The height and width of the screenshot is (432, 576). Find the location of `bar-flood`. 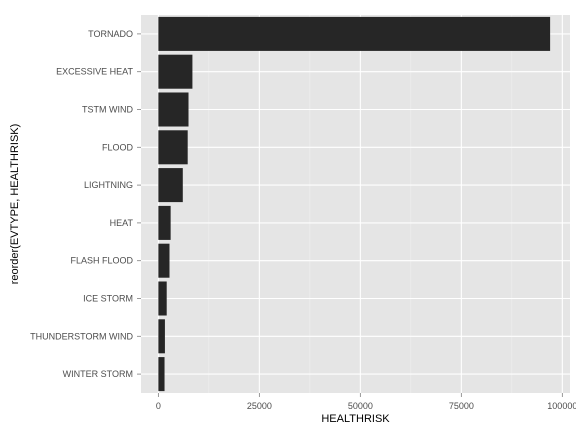

bar-flood is located at coordinates (173, 147).